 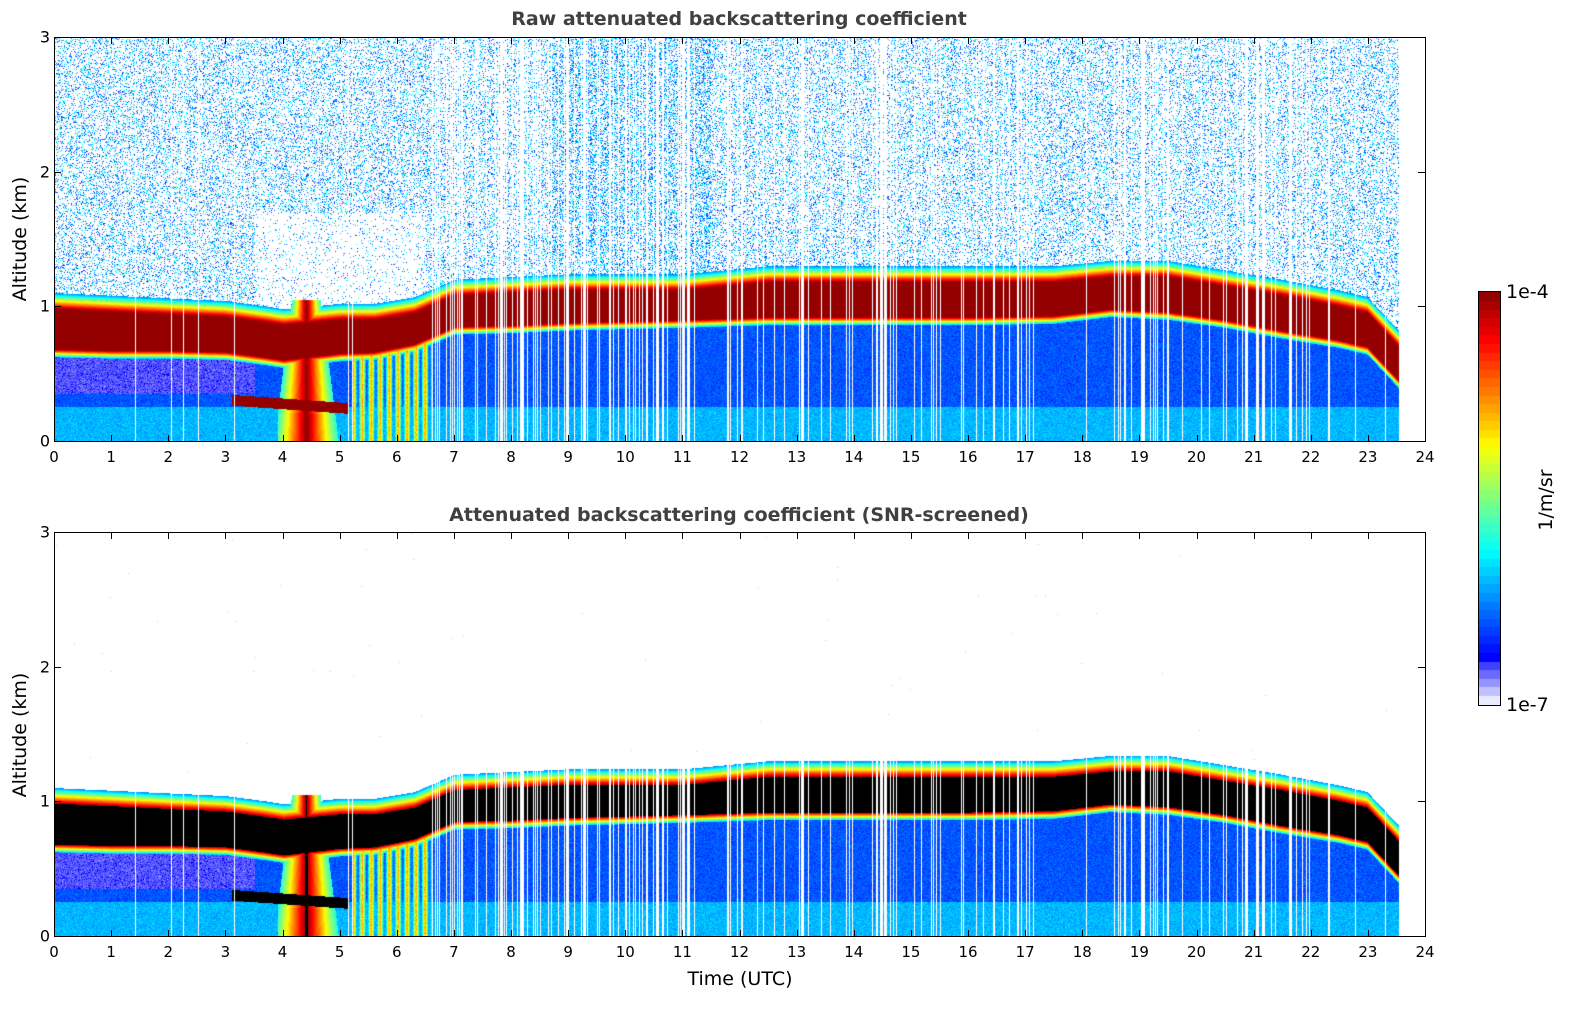 I want to click on x-tick-label: 5, so click(x=339, y=952).